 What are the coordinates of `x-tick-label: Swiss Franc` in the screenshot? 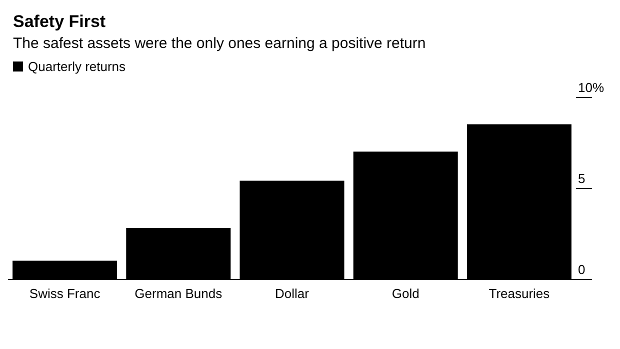 It's located at (65, 293).